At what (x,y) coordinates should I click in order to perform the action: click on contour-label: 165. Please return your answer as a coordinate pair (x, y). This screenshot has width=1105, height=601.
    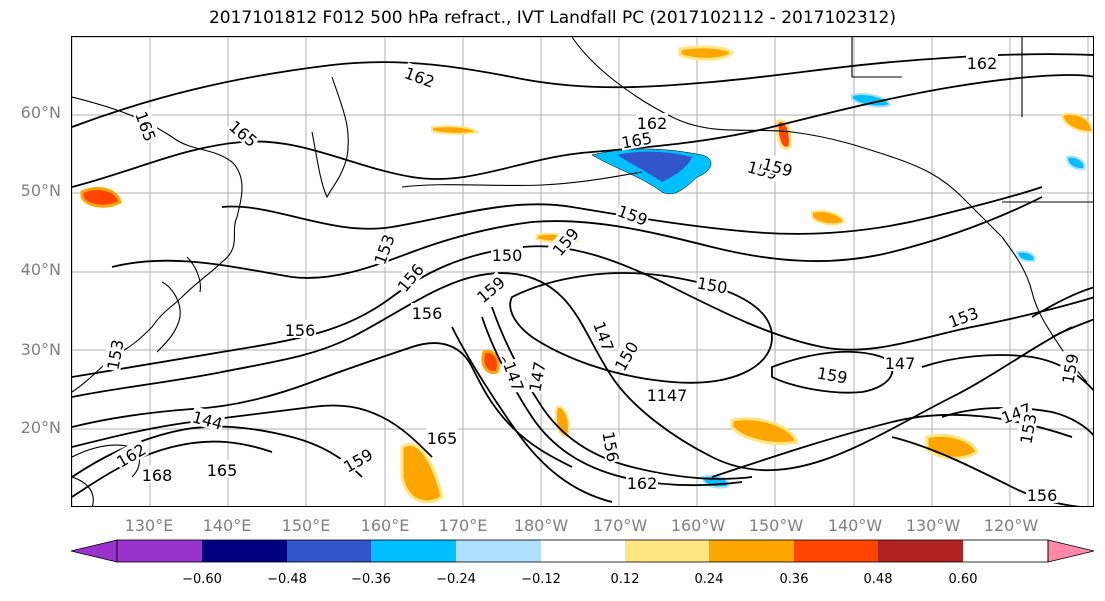
    Looking at the image, I should click on (145, 126).